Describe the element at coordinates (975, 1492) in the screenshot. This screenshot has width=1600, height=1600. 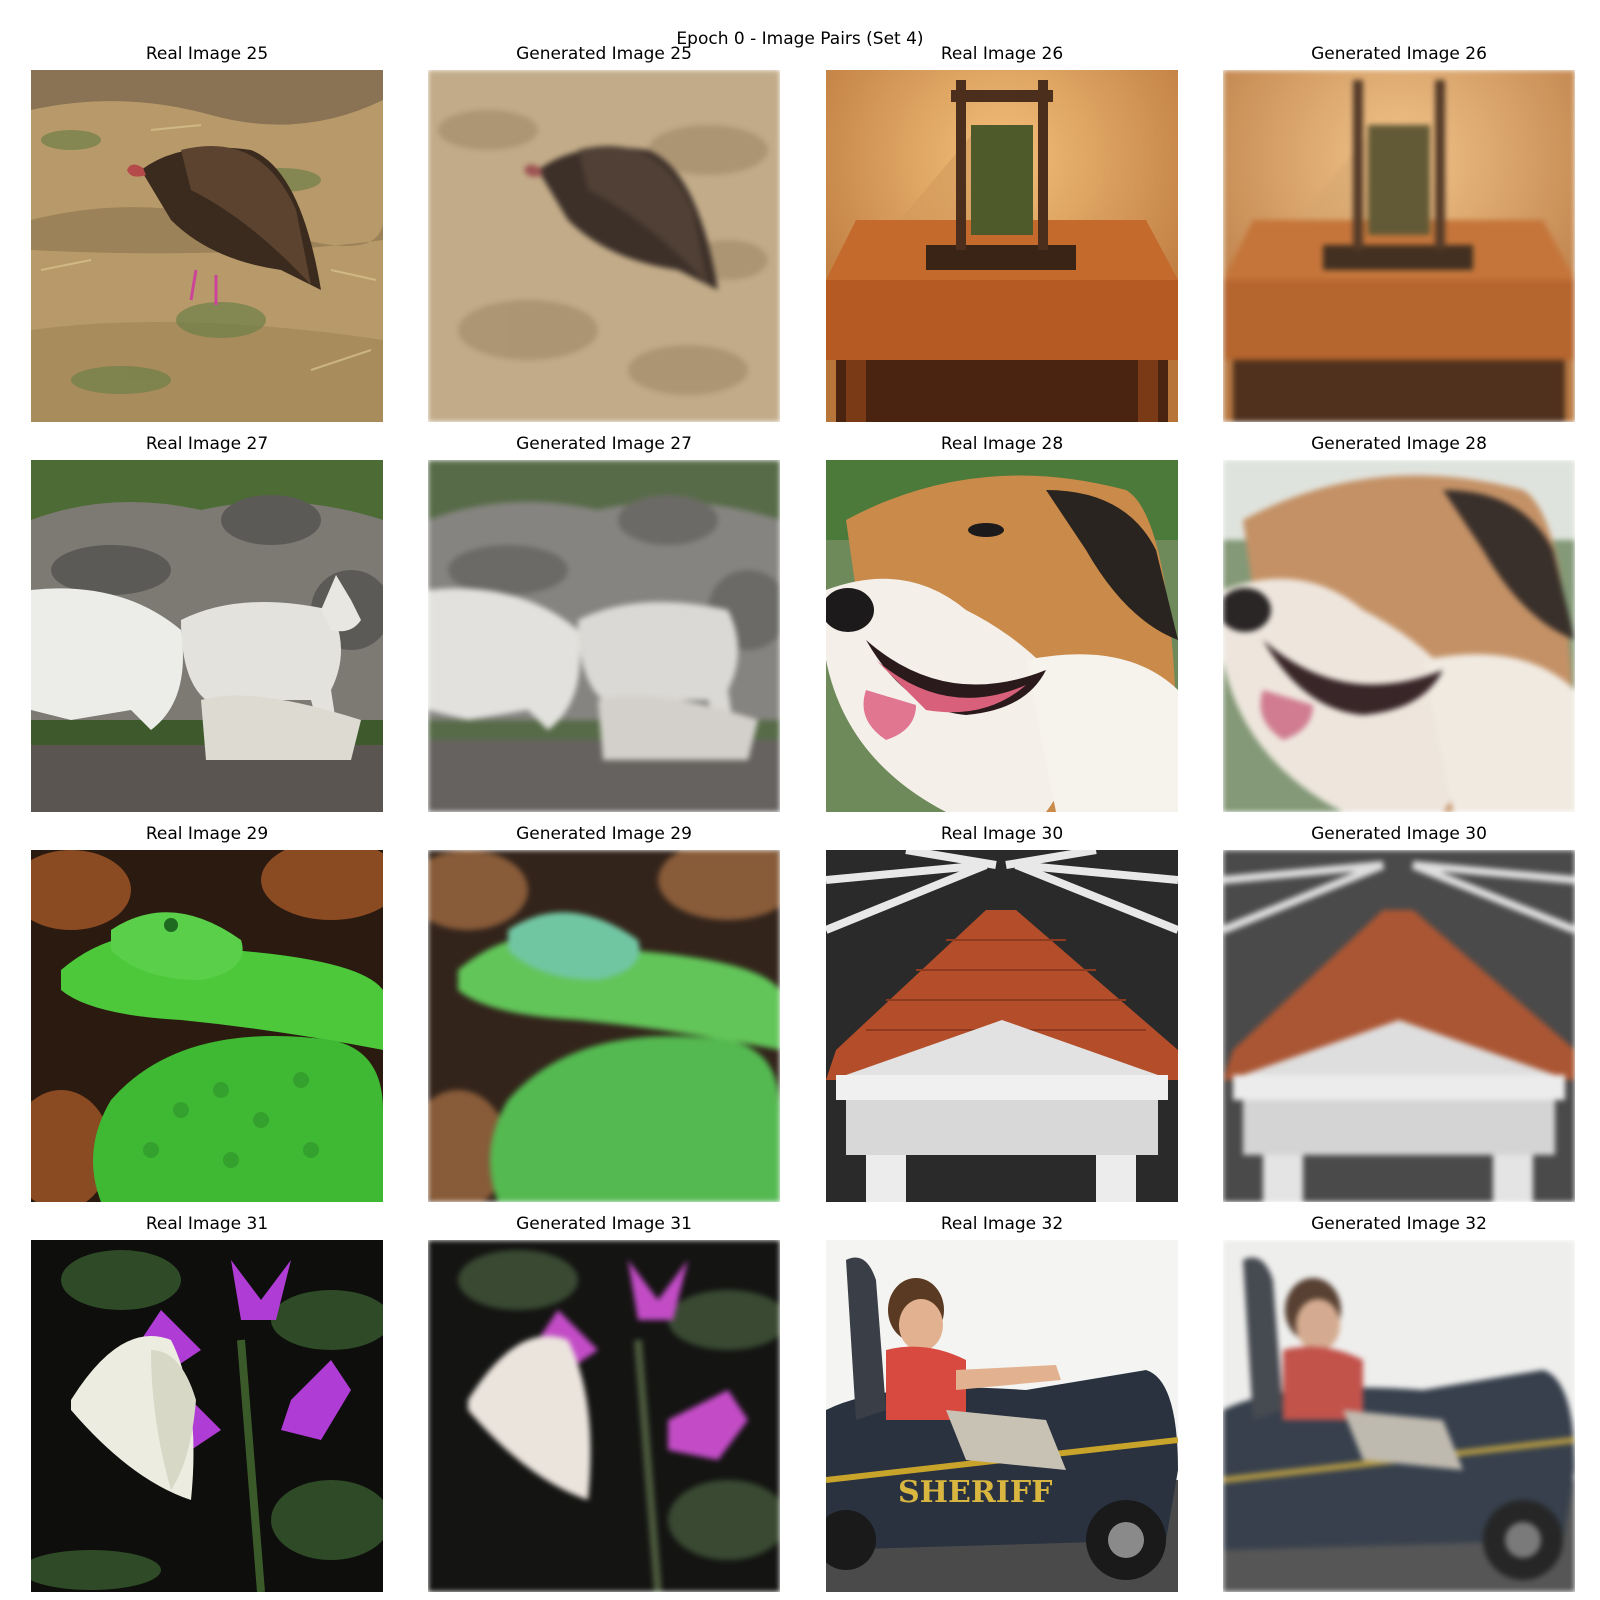
I see `sheriff-lettering: SHERIFF` at that location.